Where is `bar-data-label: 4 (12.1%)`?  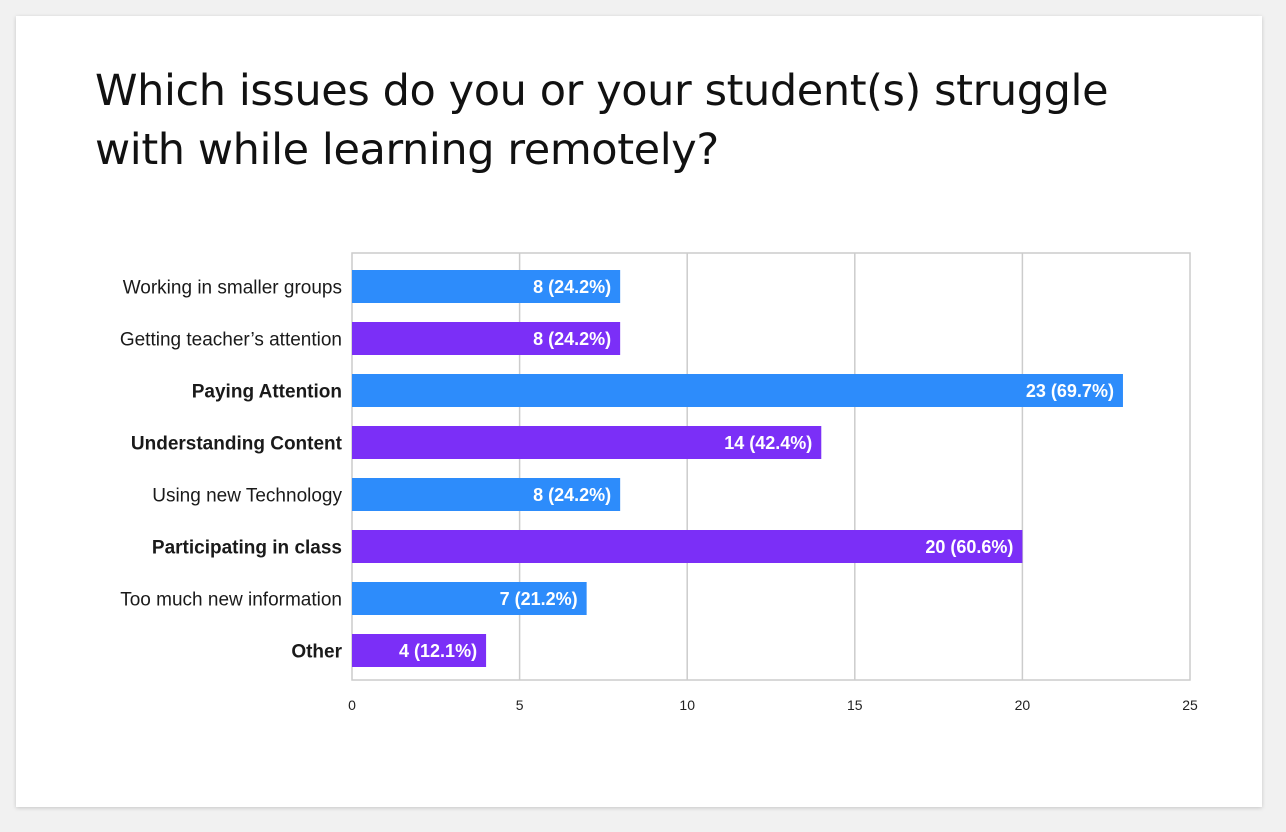 bar-data-label: 4 (12.1%) is located at coordinates (438, 651).